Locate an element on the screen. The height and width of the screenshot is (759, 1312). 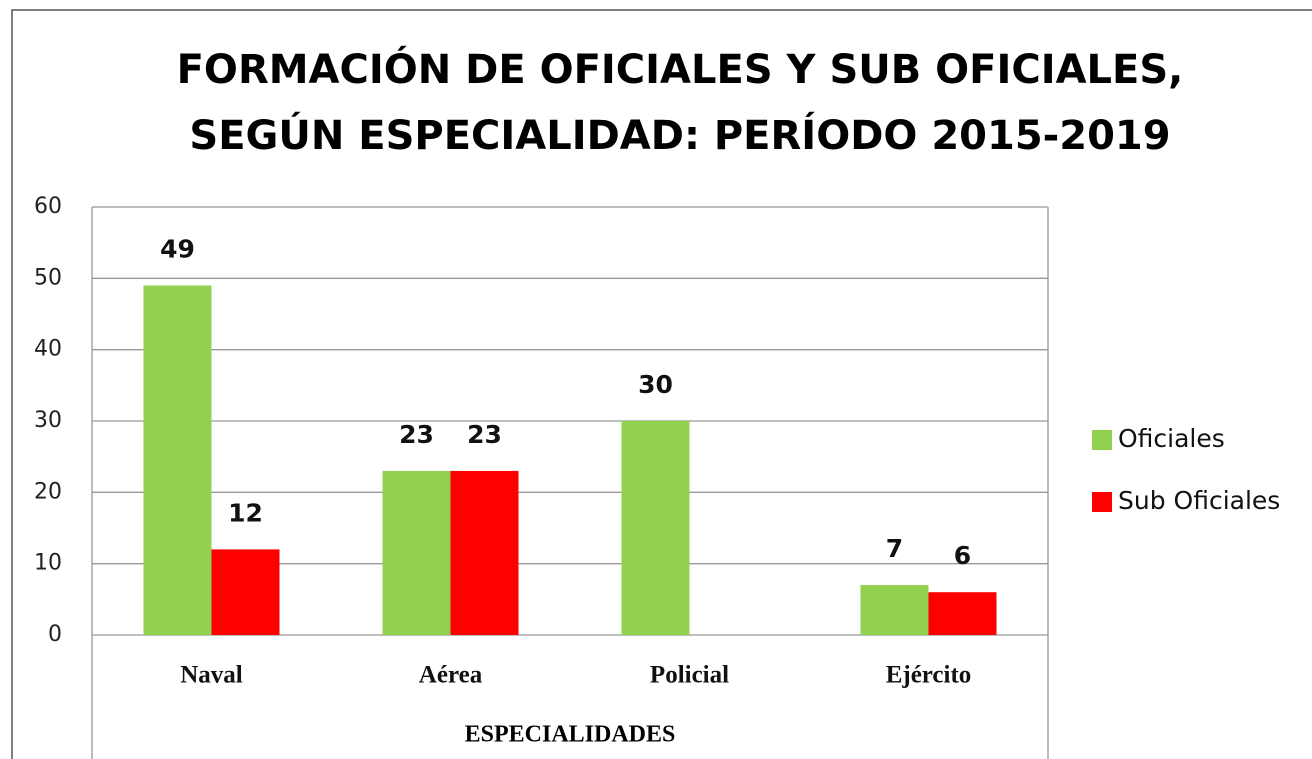
x-axis-label: ESPECIALIDADES is located at coordinates (570, 735).